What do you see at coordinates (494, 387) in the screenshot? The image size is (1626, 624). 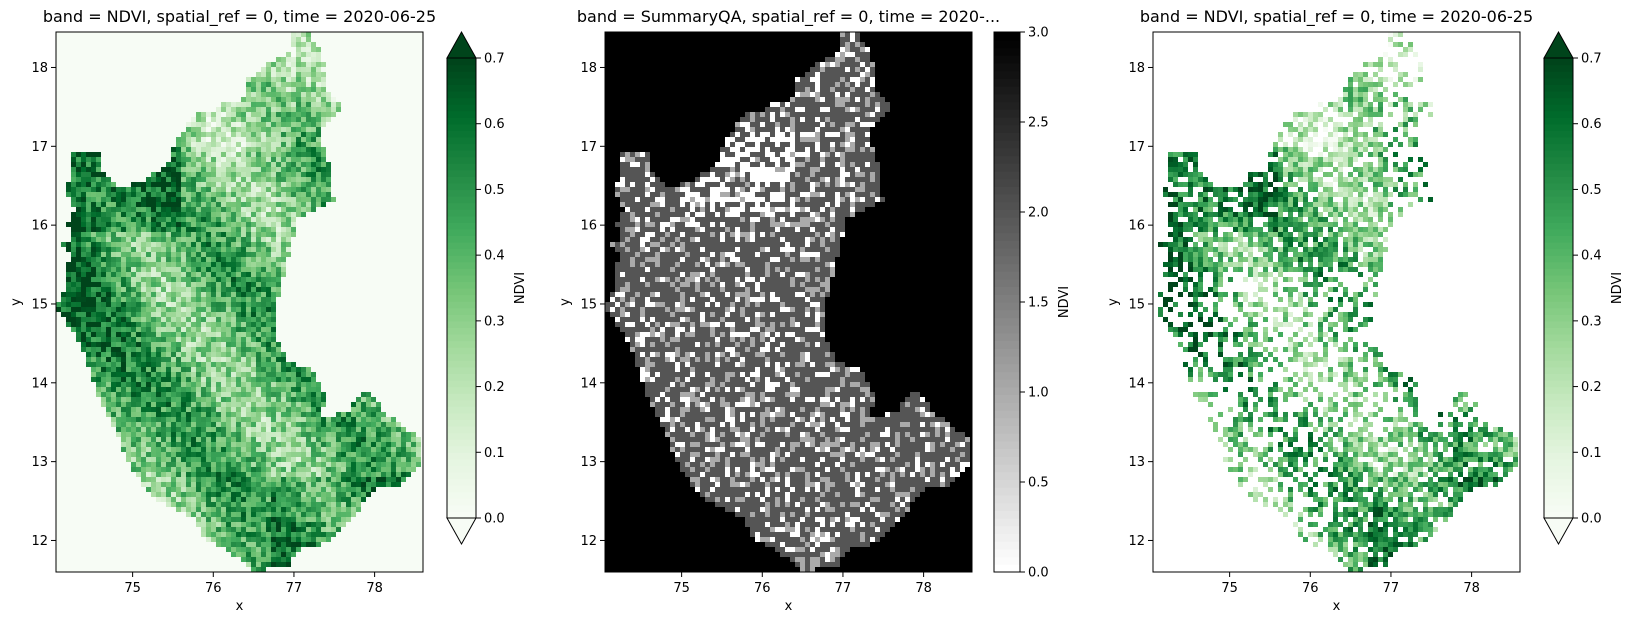 I see `colorbar-tick-label: 0.2` at bounding box center [494, 387].